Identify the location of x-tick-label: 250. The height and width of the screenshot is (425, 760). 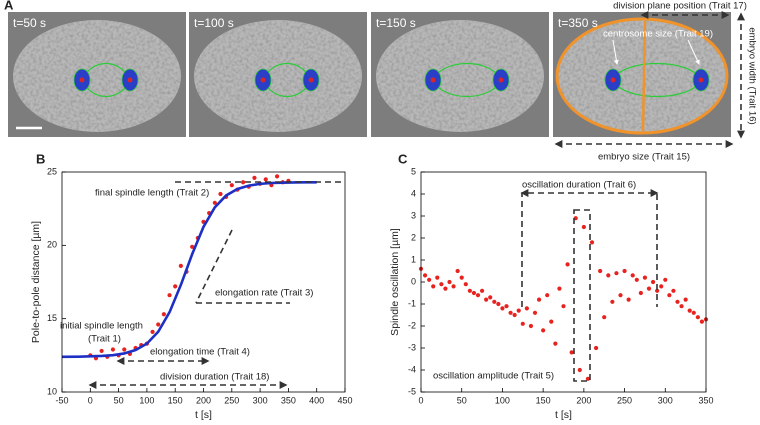
(624, 400).